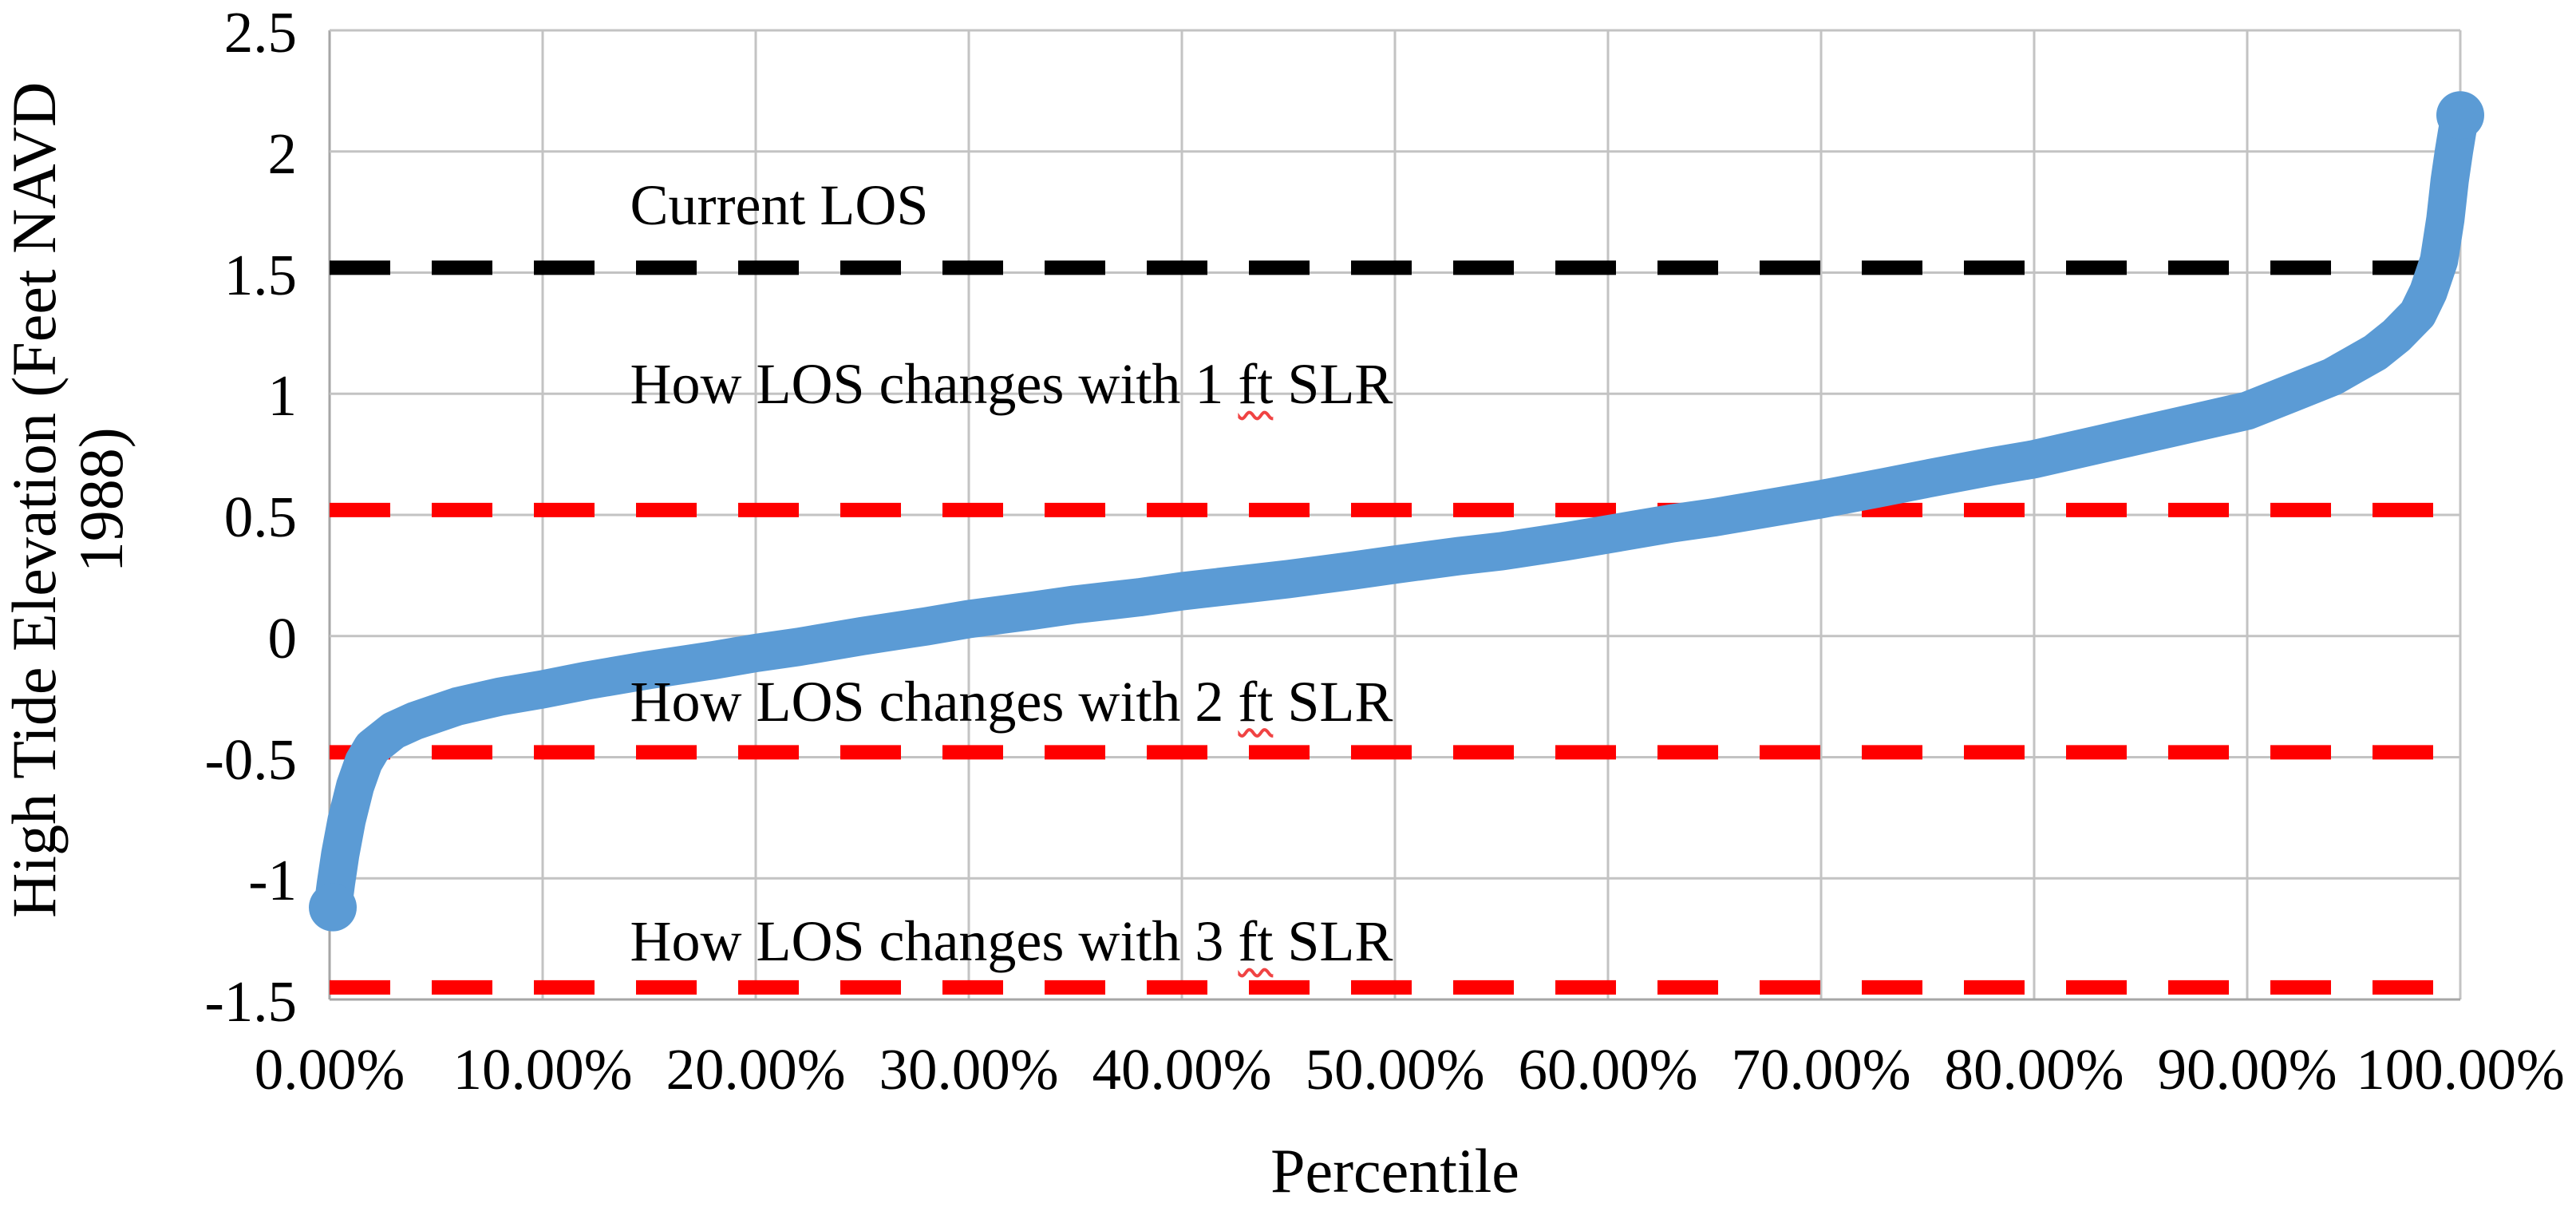  Describe the element at coordinates (2460, 115) in the screenshot. I see `curve-max-marker` at that location.